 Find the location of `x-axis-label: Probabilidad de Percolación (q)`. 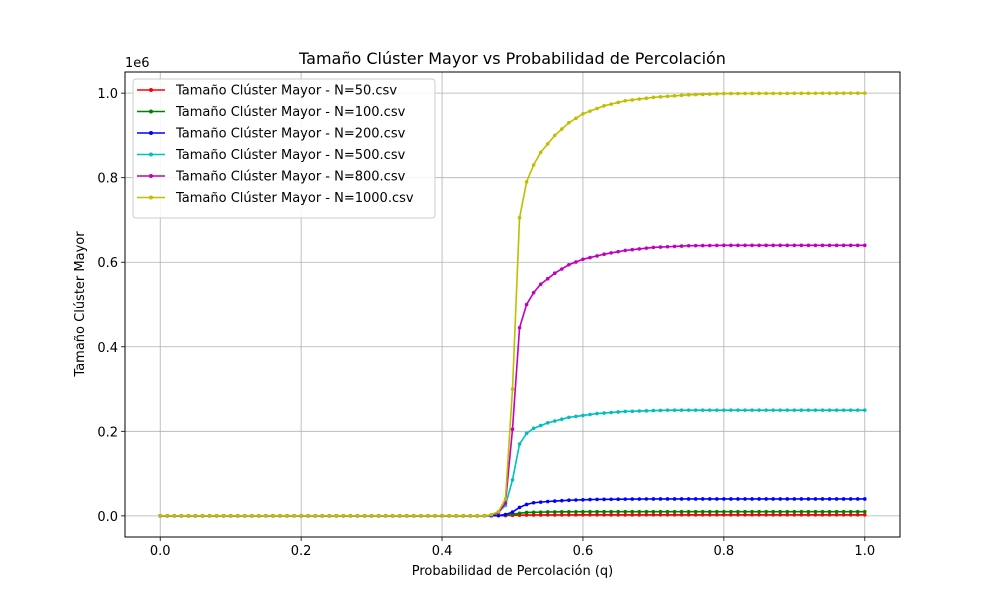

x-axis-label: Probabilidad de Percolación (q) is located at coordinates (513, 571).